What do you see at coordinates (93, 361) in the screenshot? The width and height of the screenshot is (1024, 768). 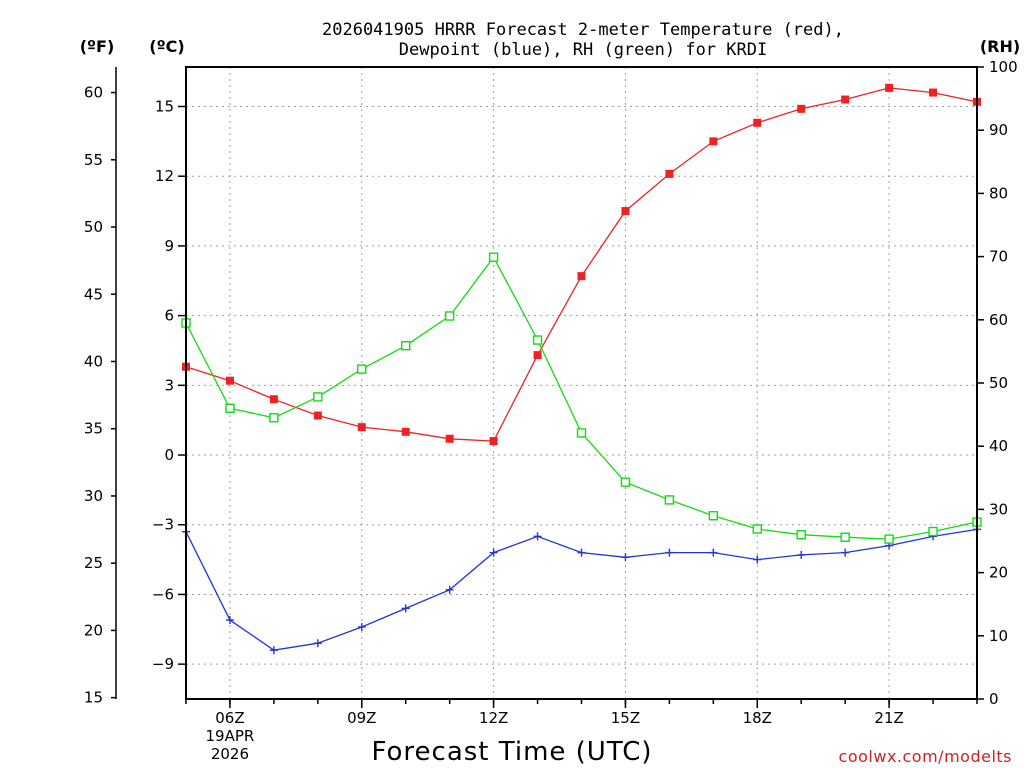 I see `fahrenheit-tick-label: 40` at bounding box center [93, 361].